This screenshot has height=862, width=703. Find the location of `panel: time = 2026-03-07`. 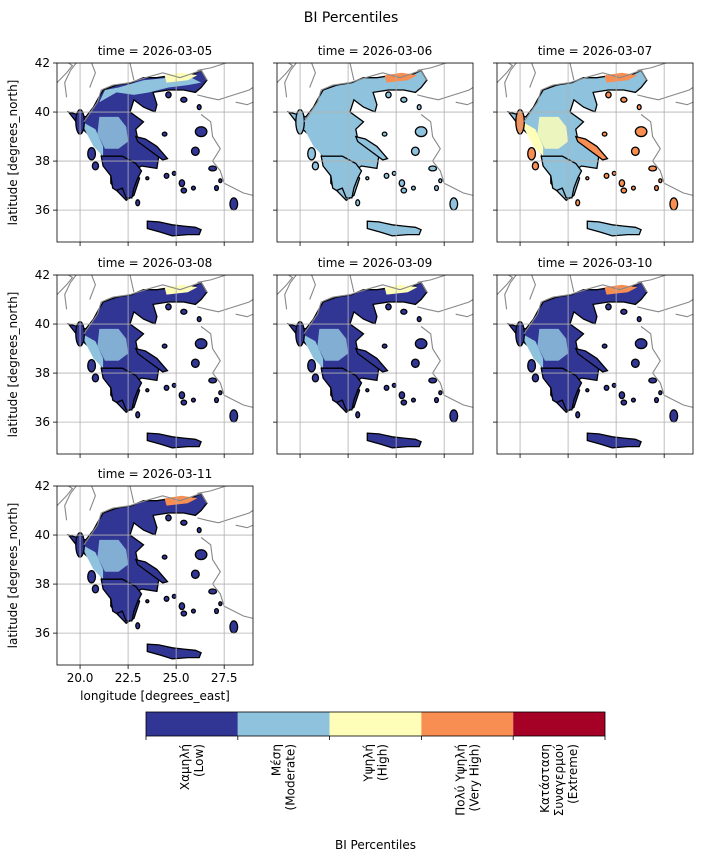

panel: time = 2026-03-07 is located at coordinates (593, 145).